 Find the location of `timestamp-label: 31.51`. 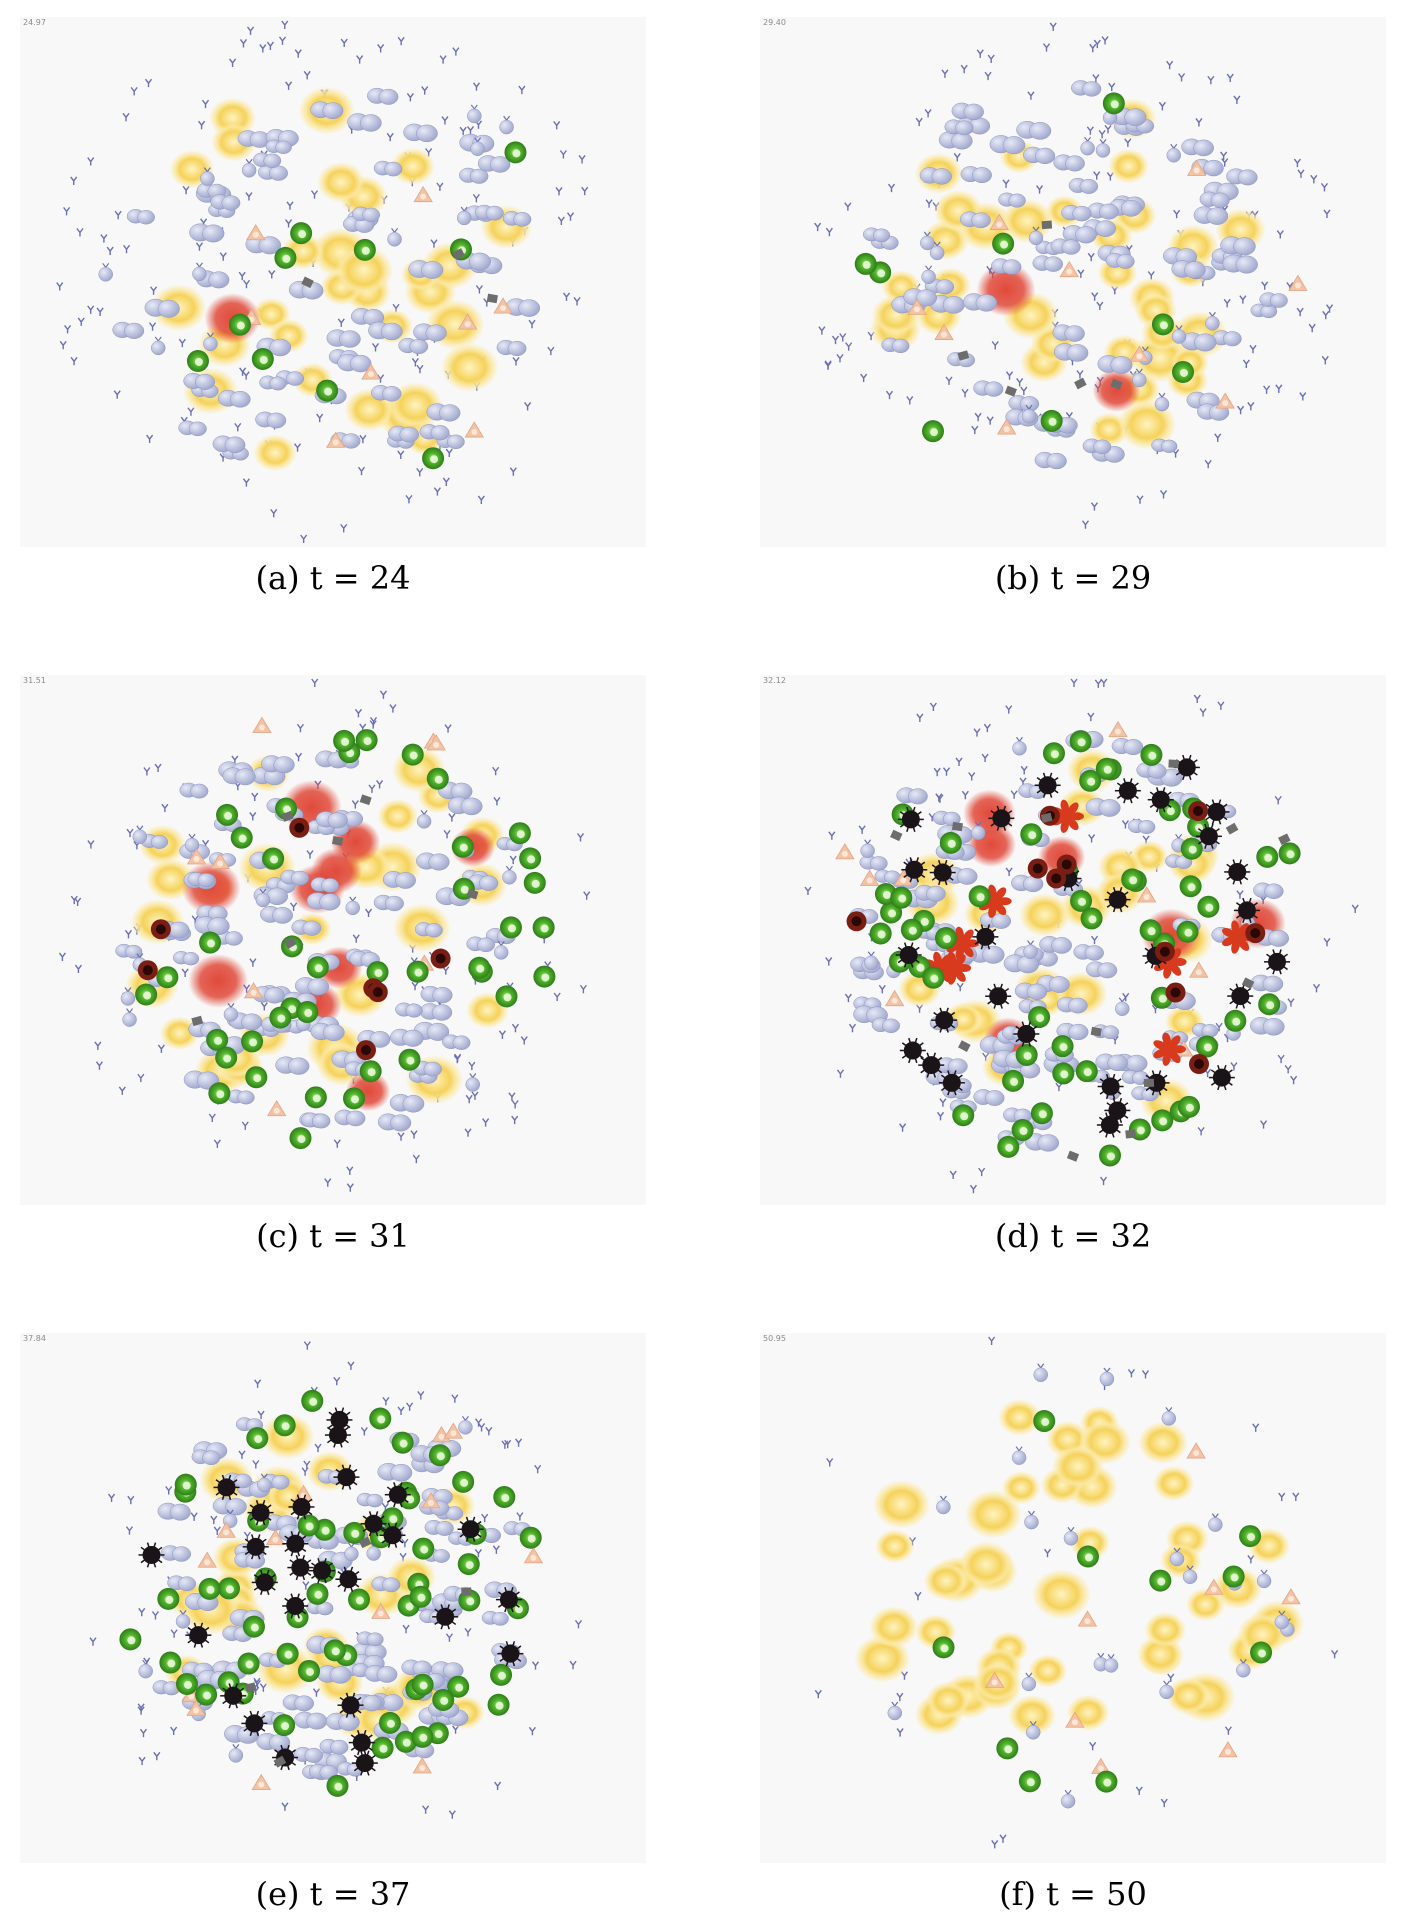

timestamp-label: 31.51 is located at coordinates (34, 680).